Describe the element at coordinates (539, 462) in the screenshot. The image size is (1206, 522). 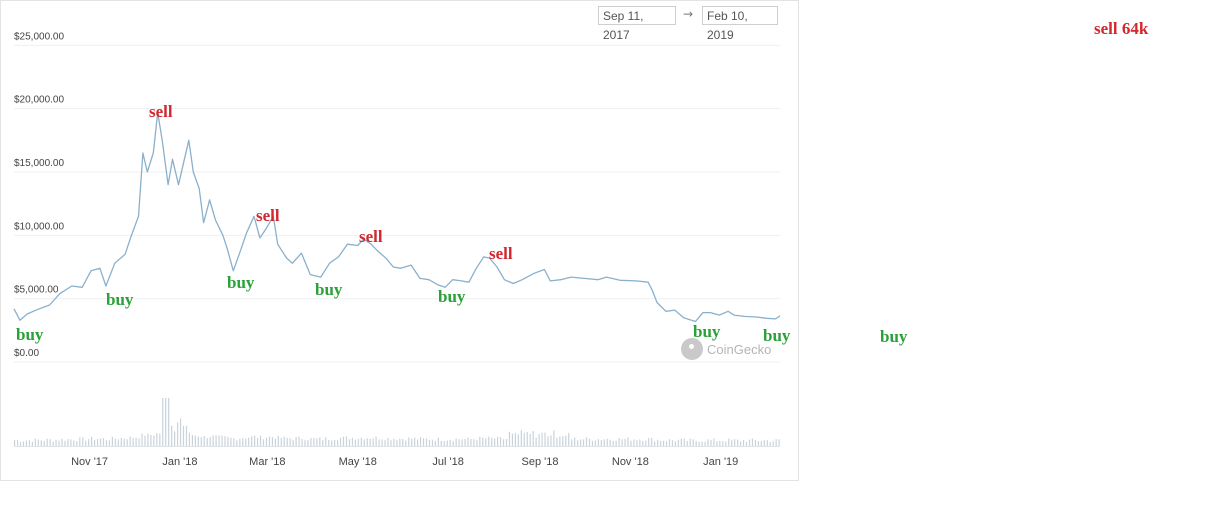
I see `x-tick-label: Sep '18` at that location.